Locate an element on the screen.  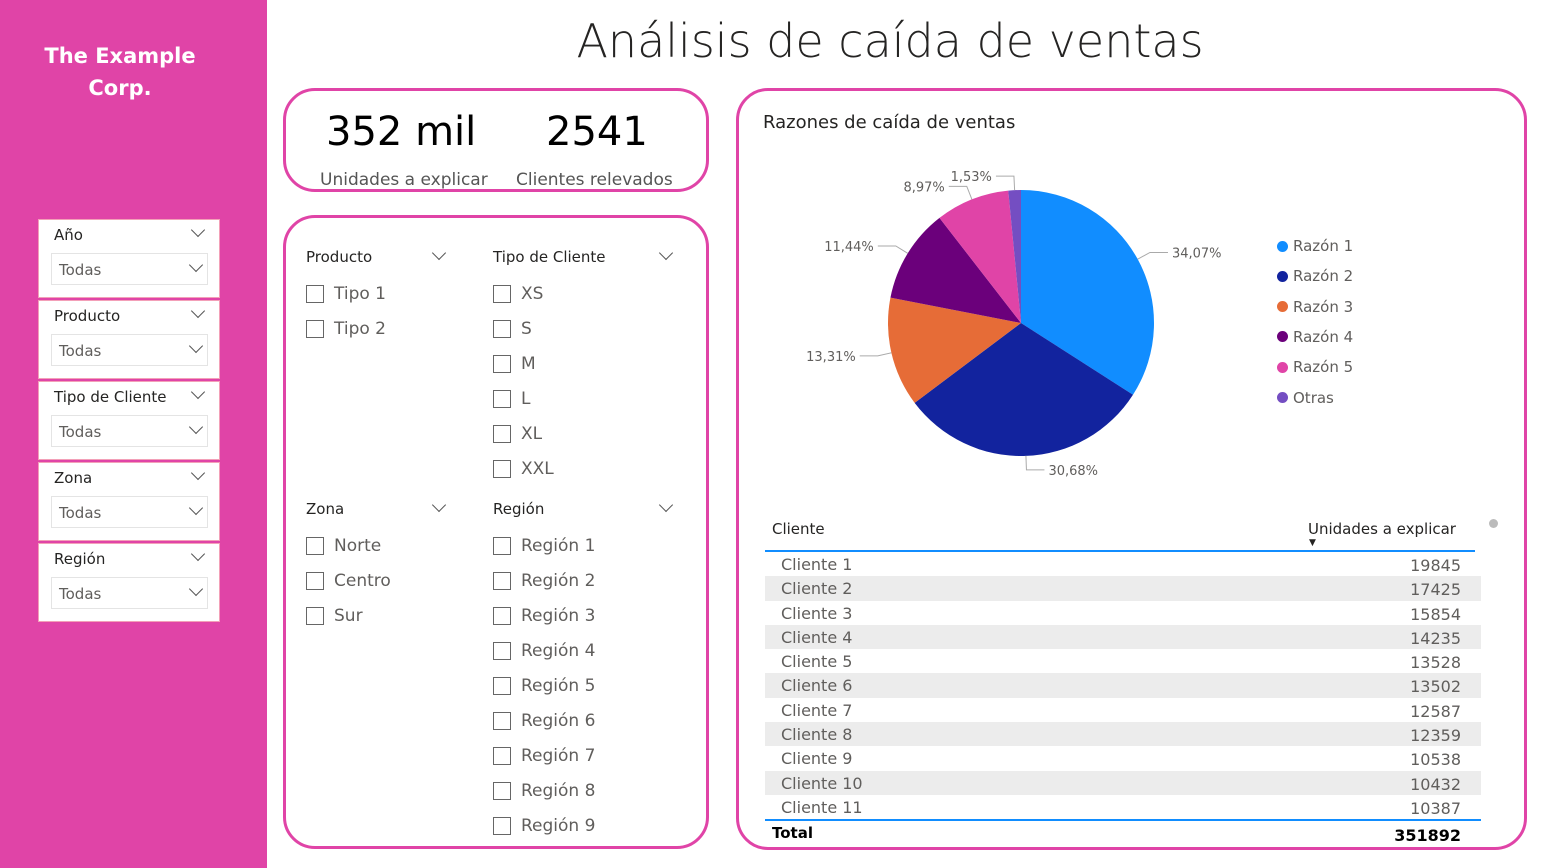
filter-option: Región 9 is located at coordinates (593, 825).